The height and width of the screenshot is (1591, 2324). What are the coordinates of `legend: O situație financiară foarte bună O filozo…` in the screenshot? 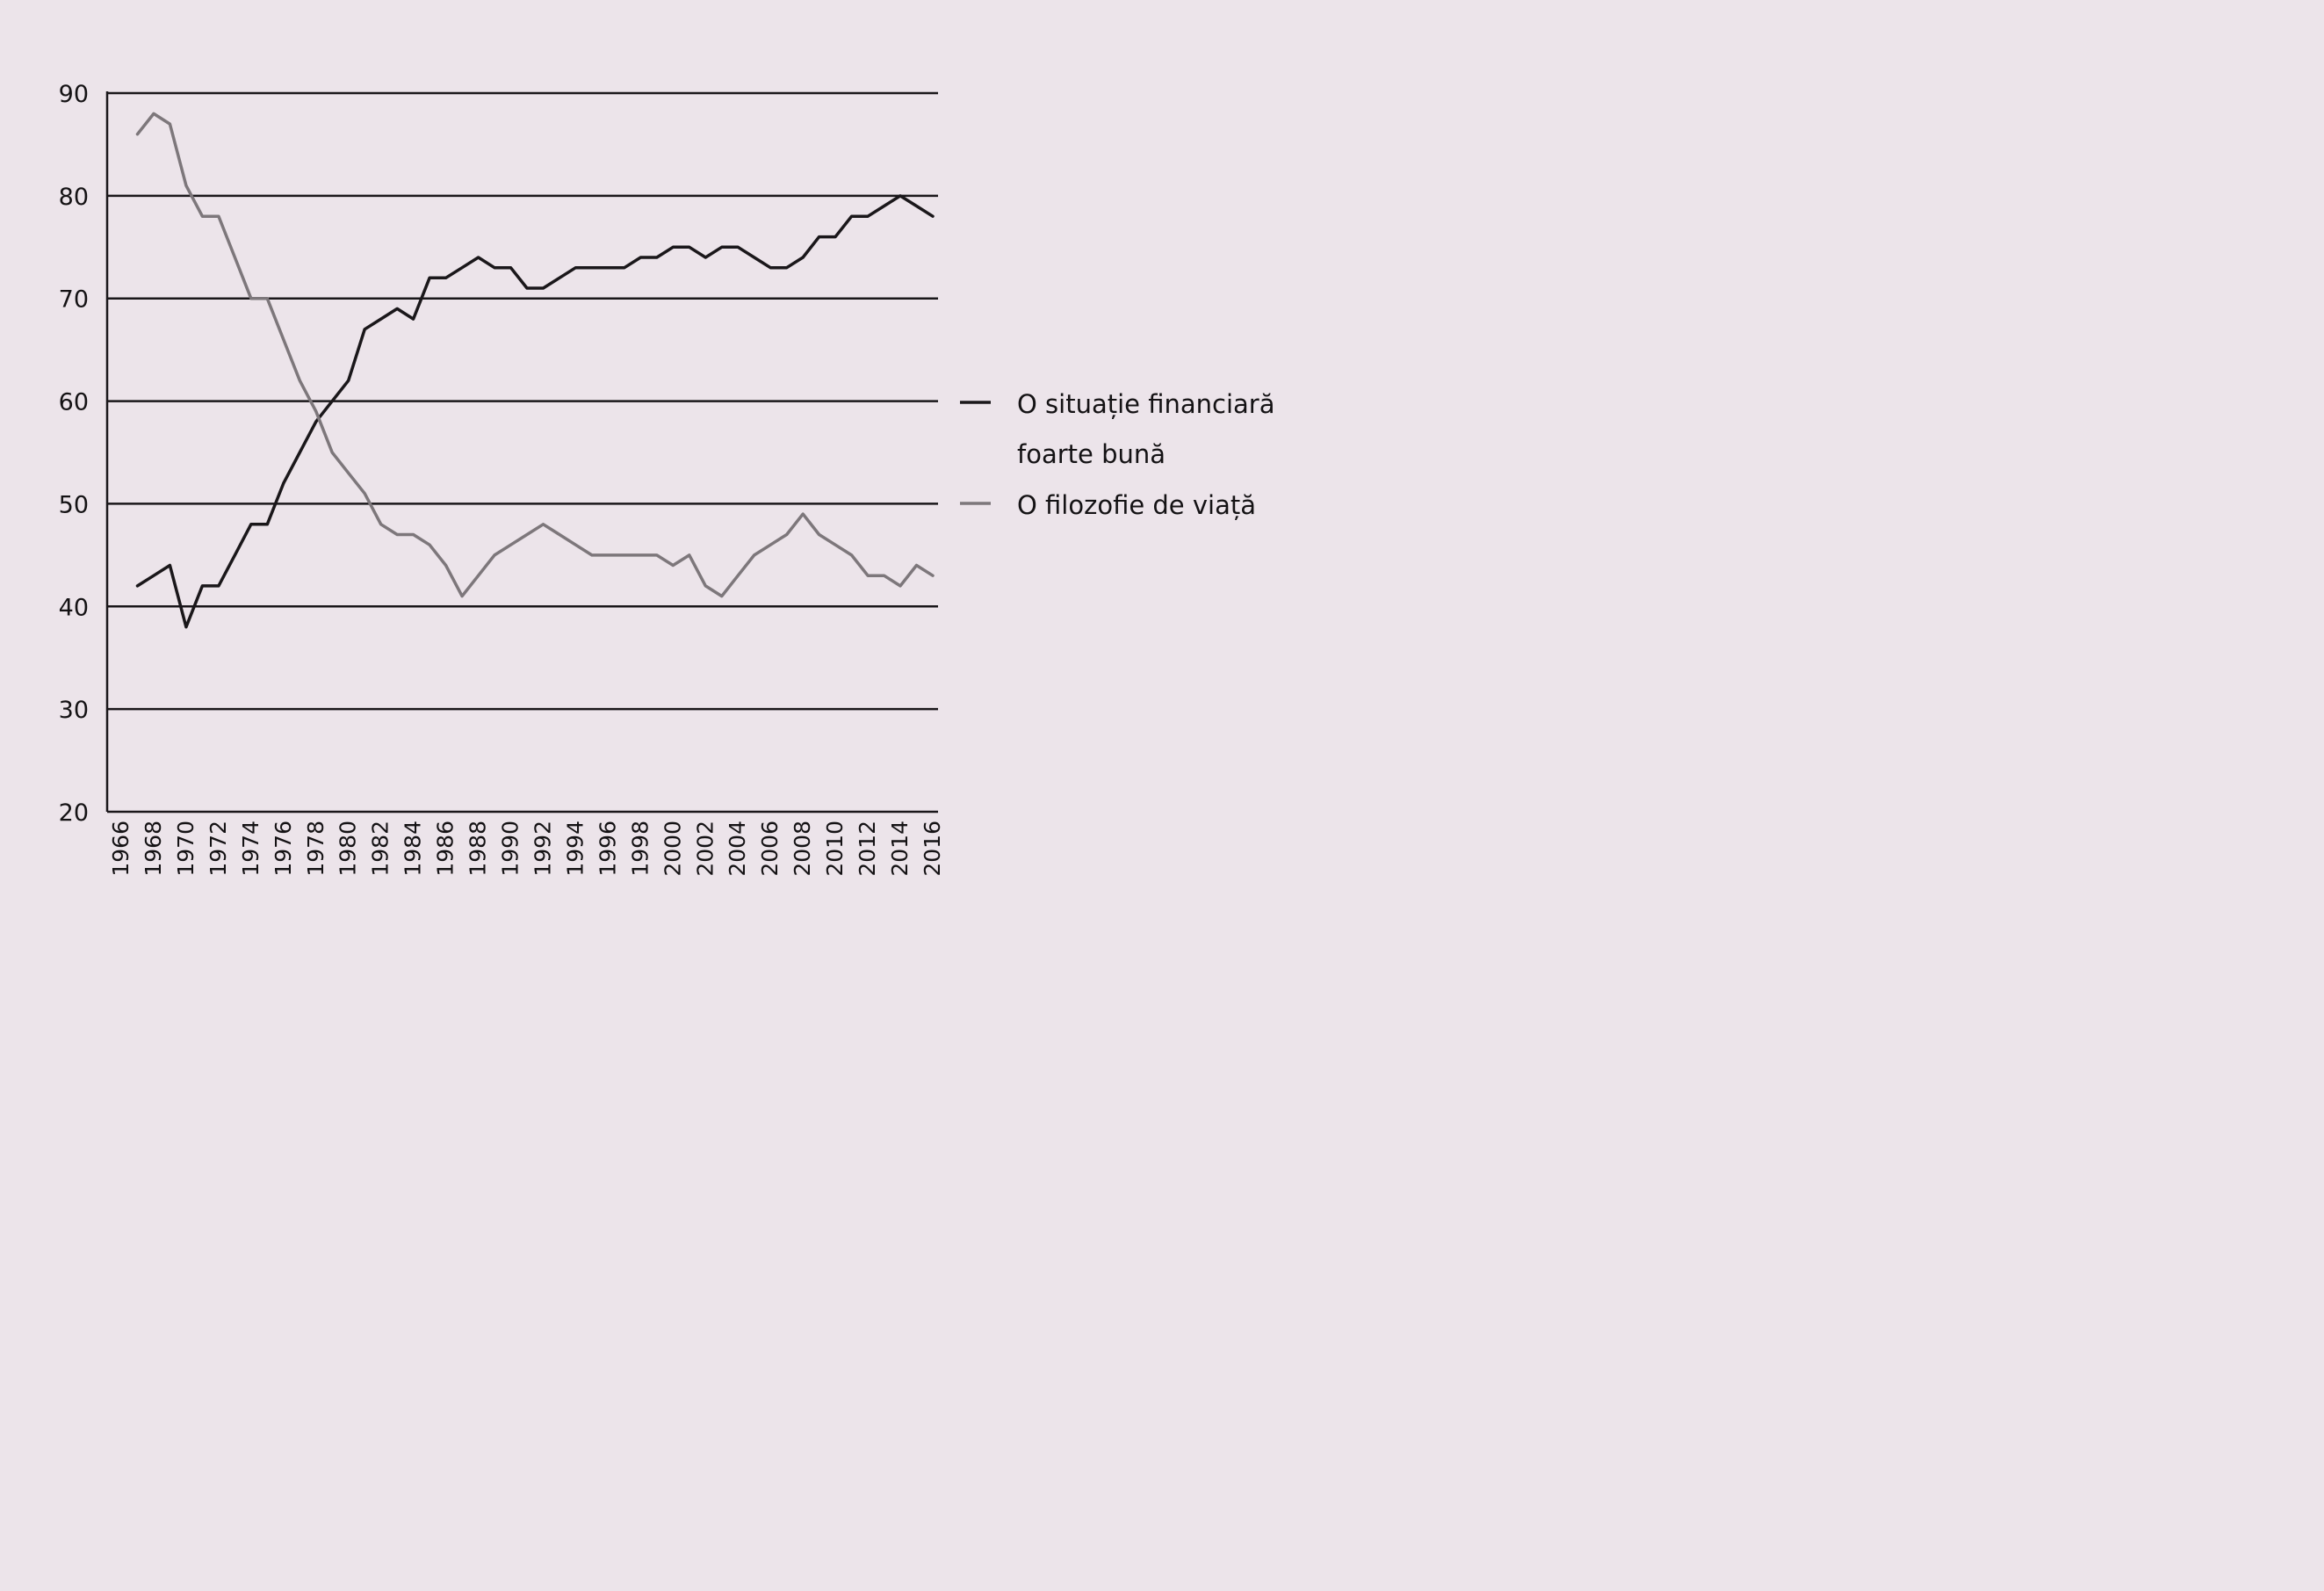 It's located at (1117, 454).